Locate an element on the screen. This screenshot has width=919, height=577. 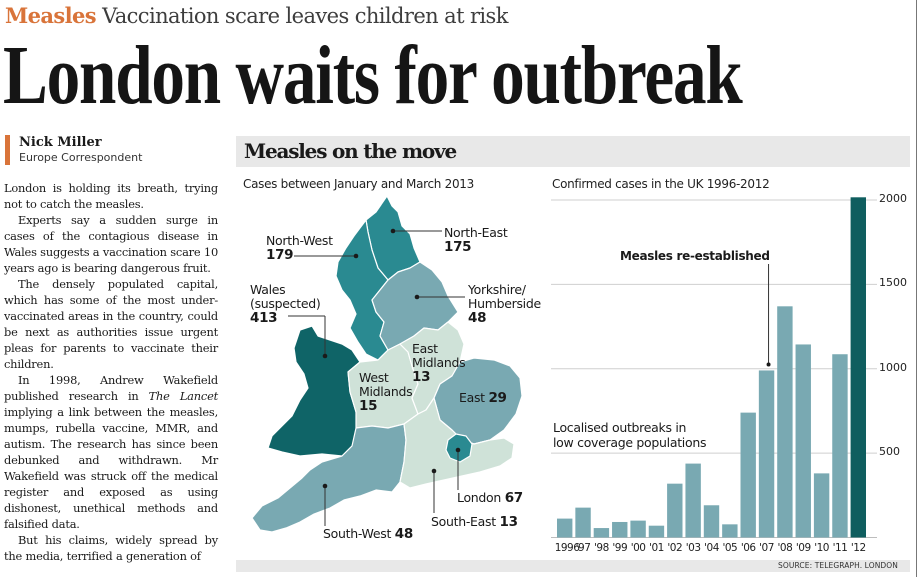
x-tick-label: '98 is located at coordinates (601, 548).